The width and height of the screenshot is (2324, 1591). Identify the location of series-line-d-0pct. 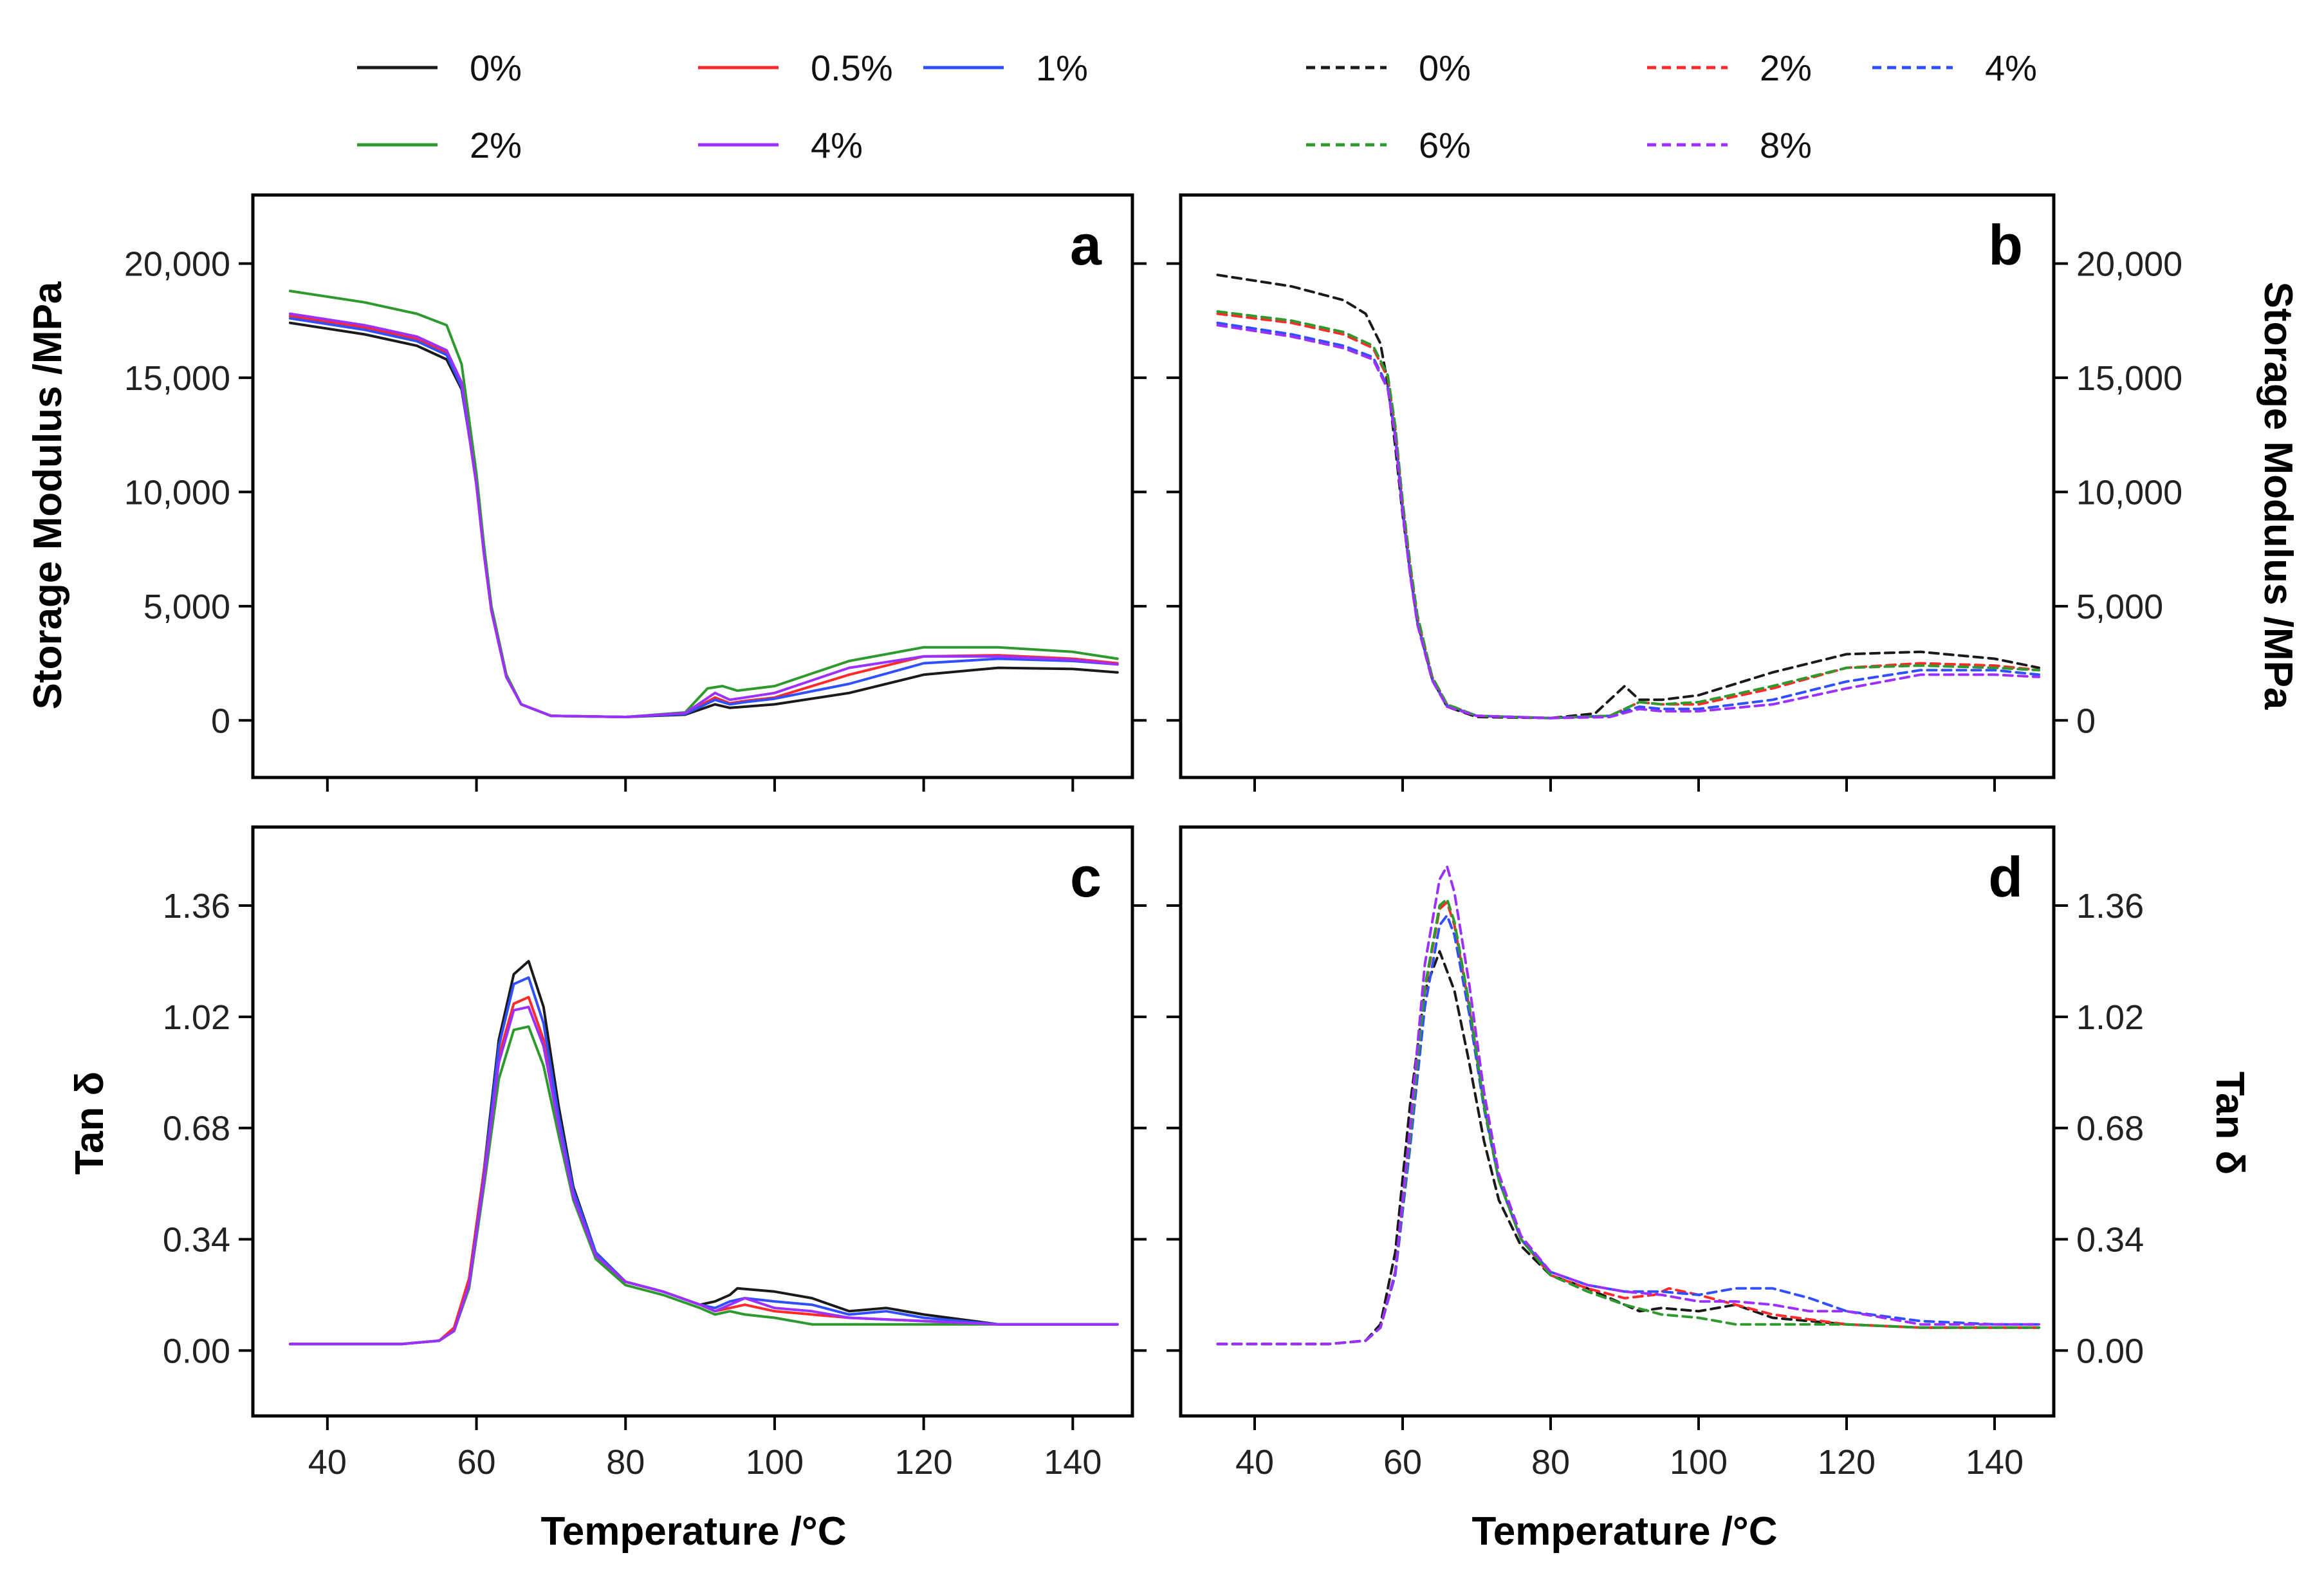
(1628, 1148).